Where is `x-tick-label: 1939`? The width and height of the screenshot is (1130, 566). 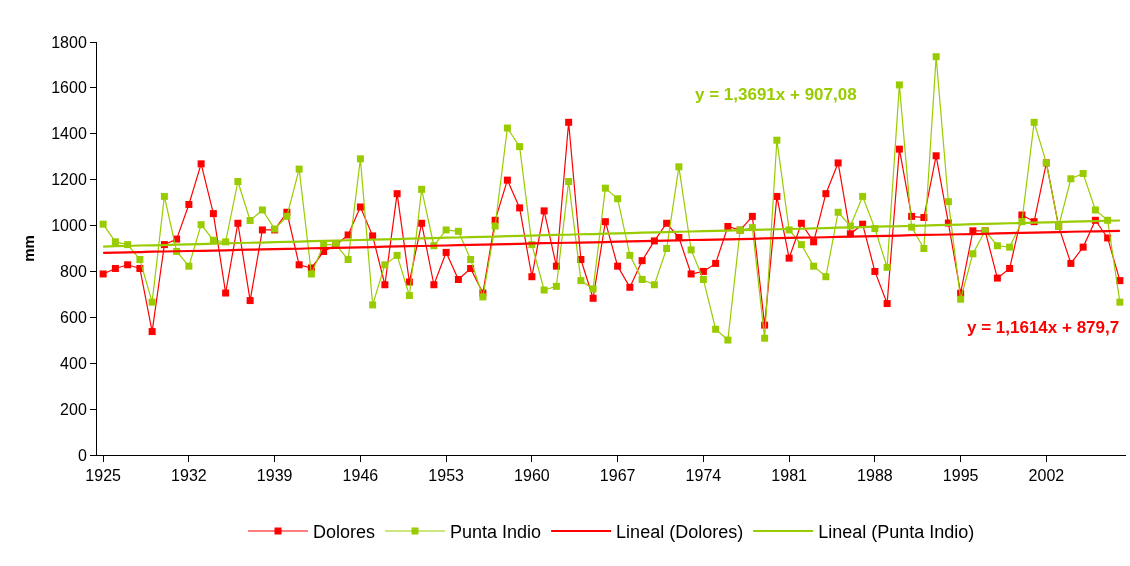 x-tick-label: 1939 is located at coordinates (274, 476).